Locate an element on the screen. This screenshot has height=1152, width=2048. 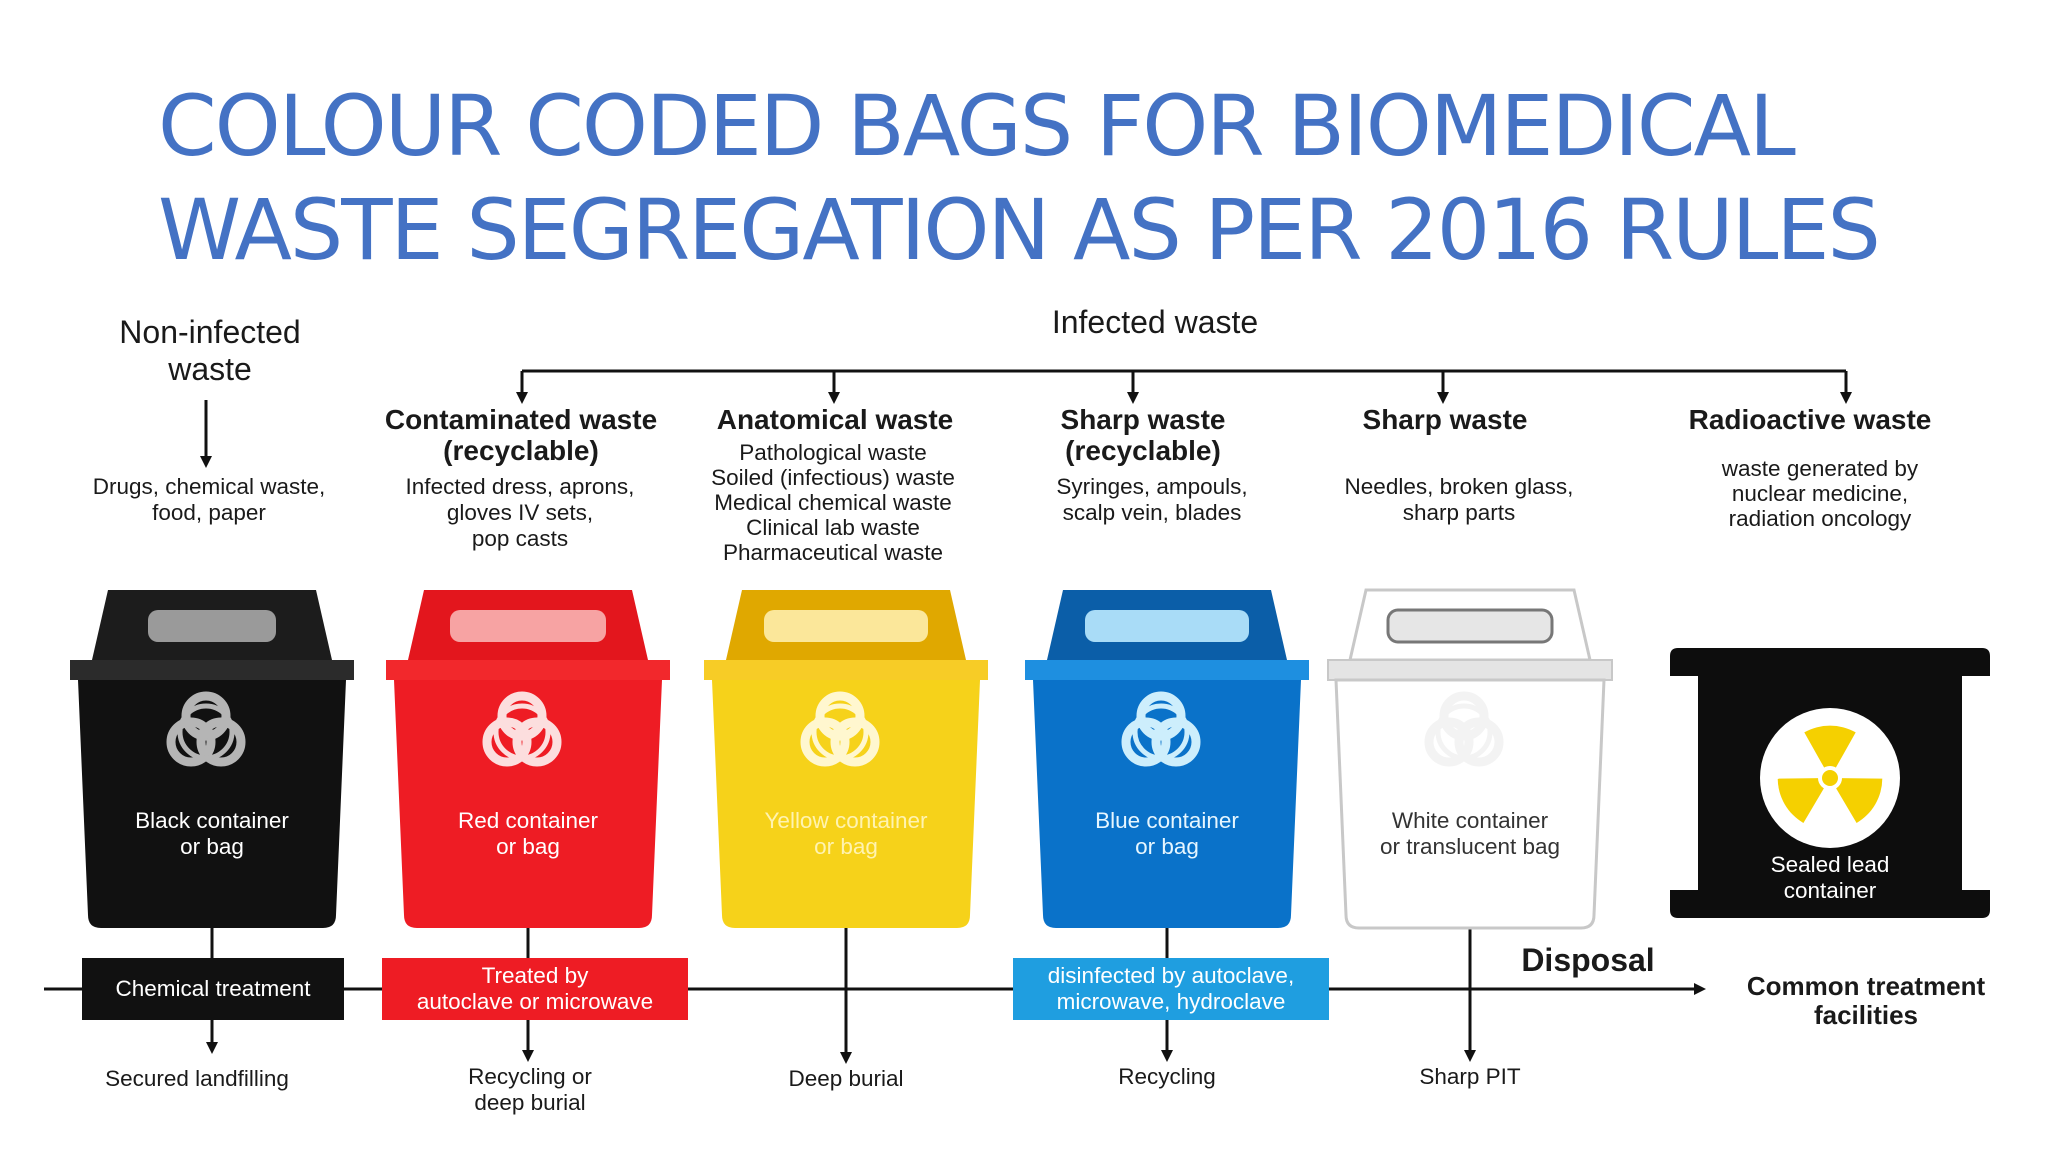
outcome-line1: Recycling or is located at coordinates (530, 1076).